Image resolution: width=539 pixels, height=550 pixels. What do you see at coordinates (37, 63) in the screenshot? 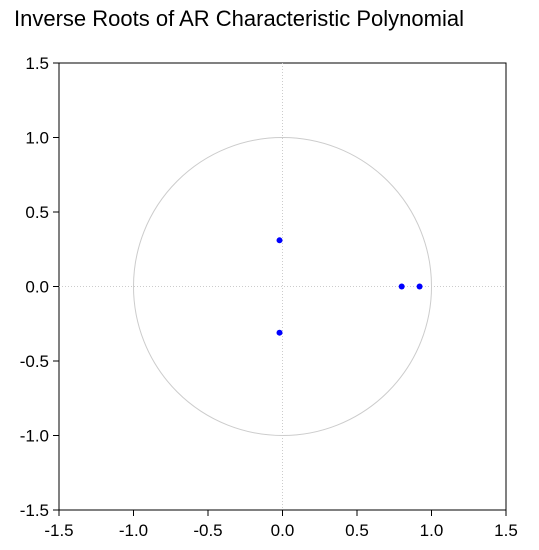
I see `y-tick-label: 1.5` at bounding box center [37, 63].